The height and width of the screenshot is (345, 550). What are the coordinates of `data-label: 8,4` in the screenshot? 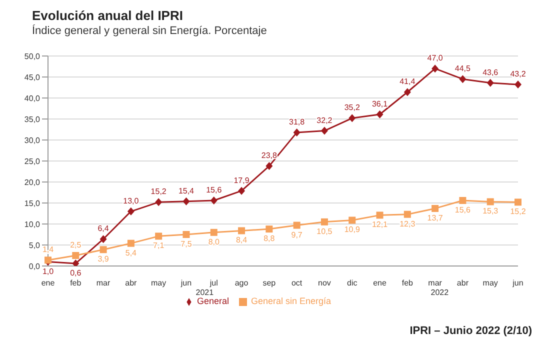 It's located at (242, 240).